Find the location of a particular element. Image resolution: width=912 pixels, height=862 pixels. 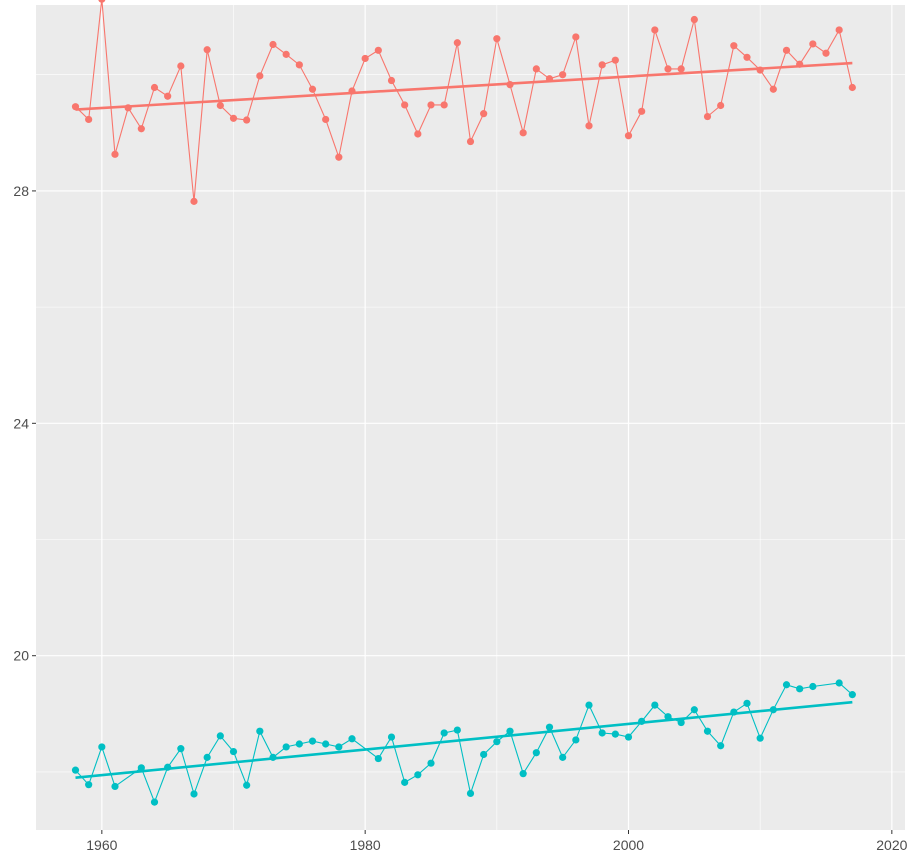

x-tick-label: 1980 is located at coordinates (365, 845).